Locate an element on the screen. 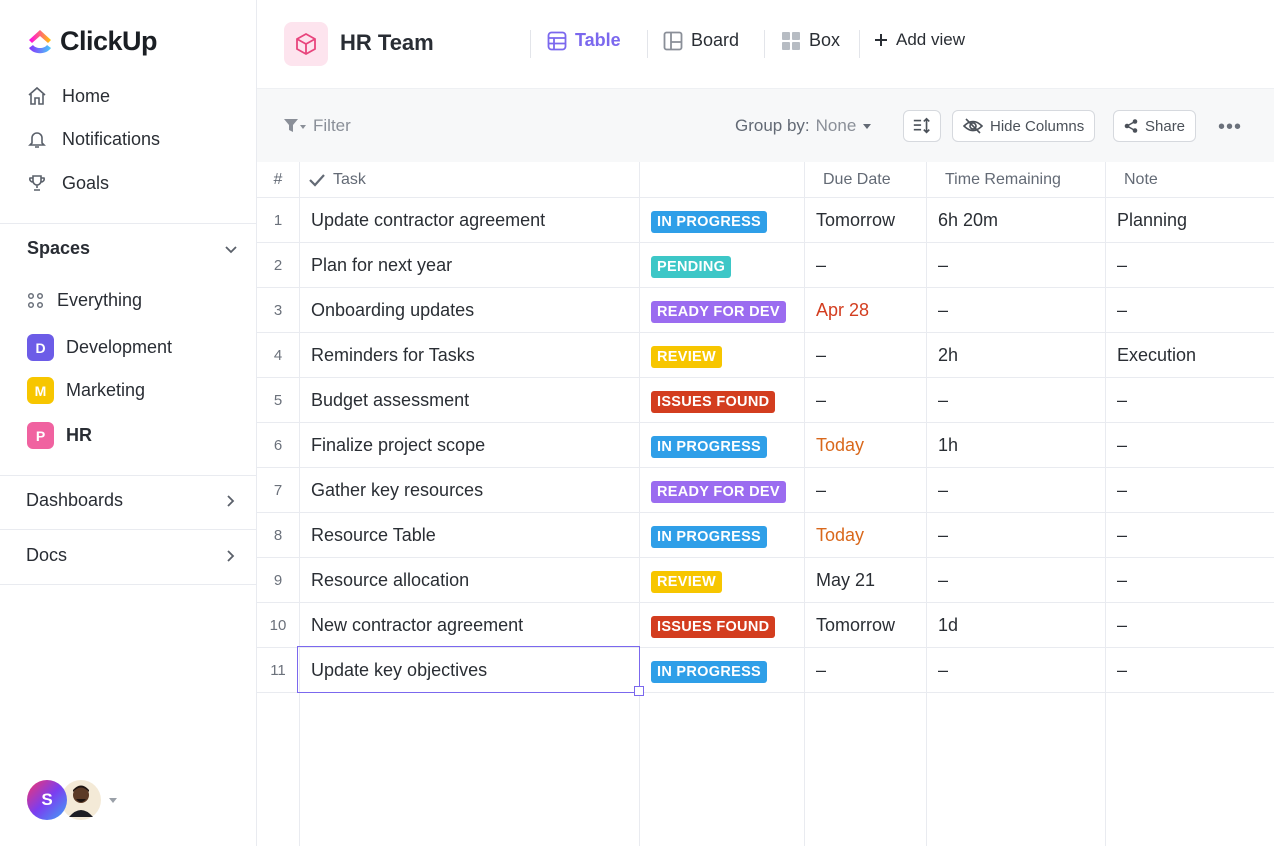 This screenshot has width=1274, height=846. more-options-icon: ••• is located at coordinates (1230, 127).